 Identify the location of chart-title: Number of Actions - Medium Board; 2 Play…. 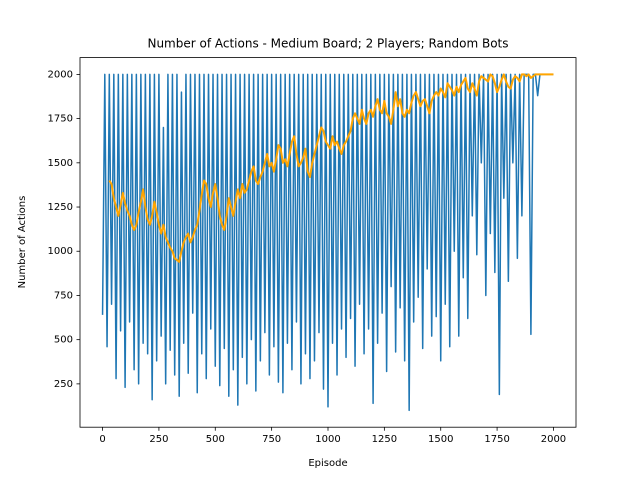
(327, 44).